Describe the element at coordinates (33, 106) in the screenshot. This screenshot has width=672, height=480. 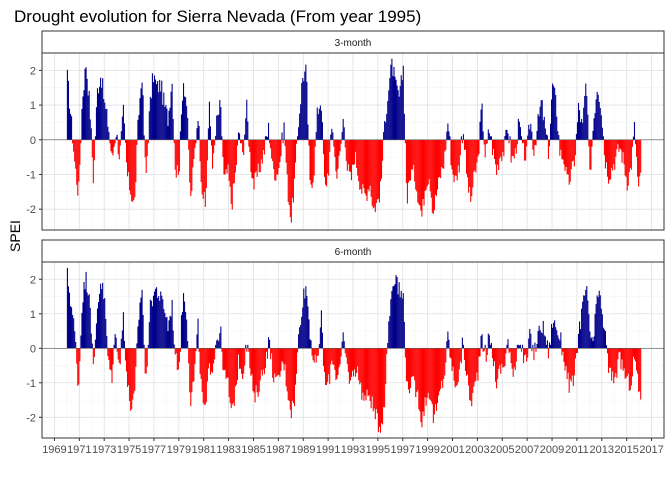
I see `y-tick-label: 1` at that location.